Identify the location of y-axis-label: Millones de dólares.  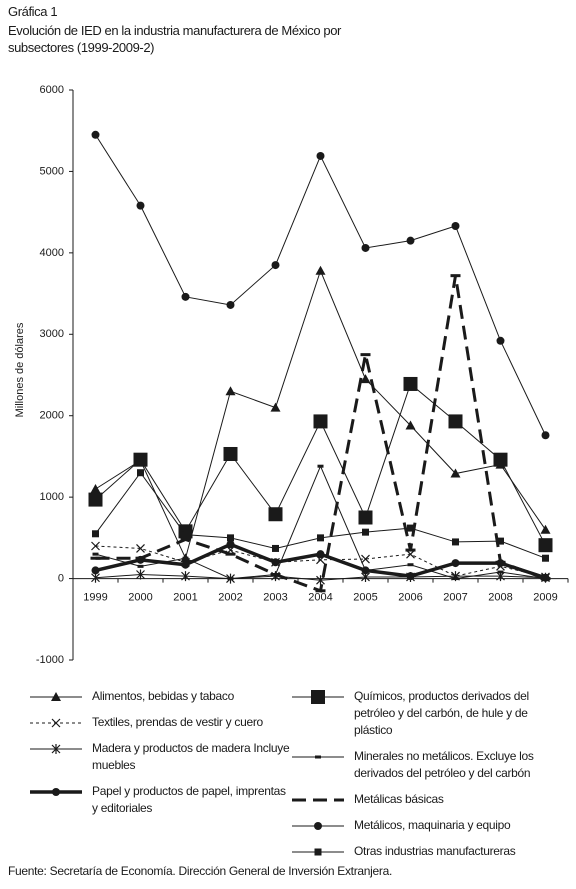
(20, 369).